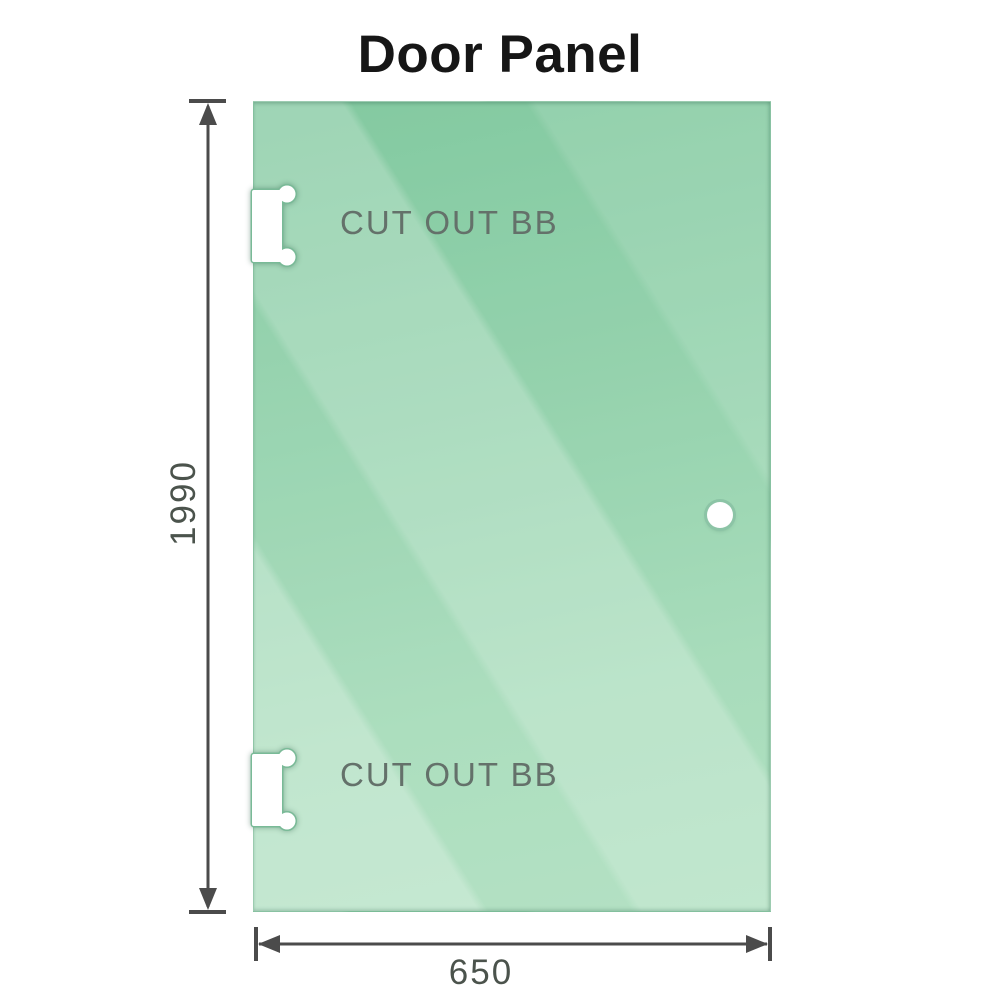 The width and height of the screenshot is (1000, 1000). I want to click on height-dimension-label: 1990, so click(183, 503).